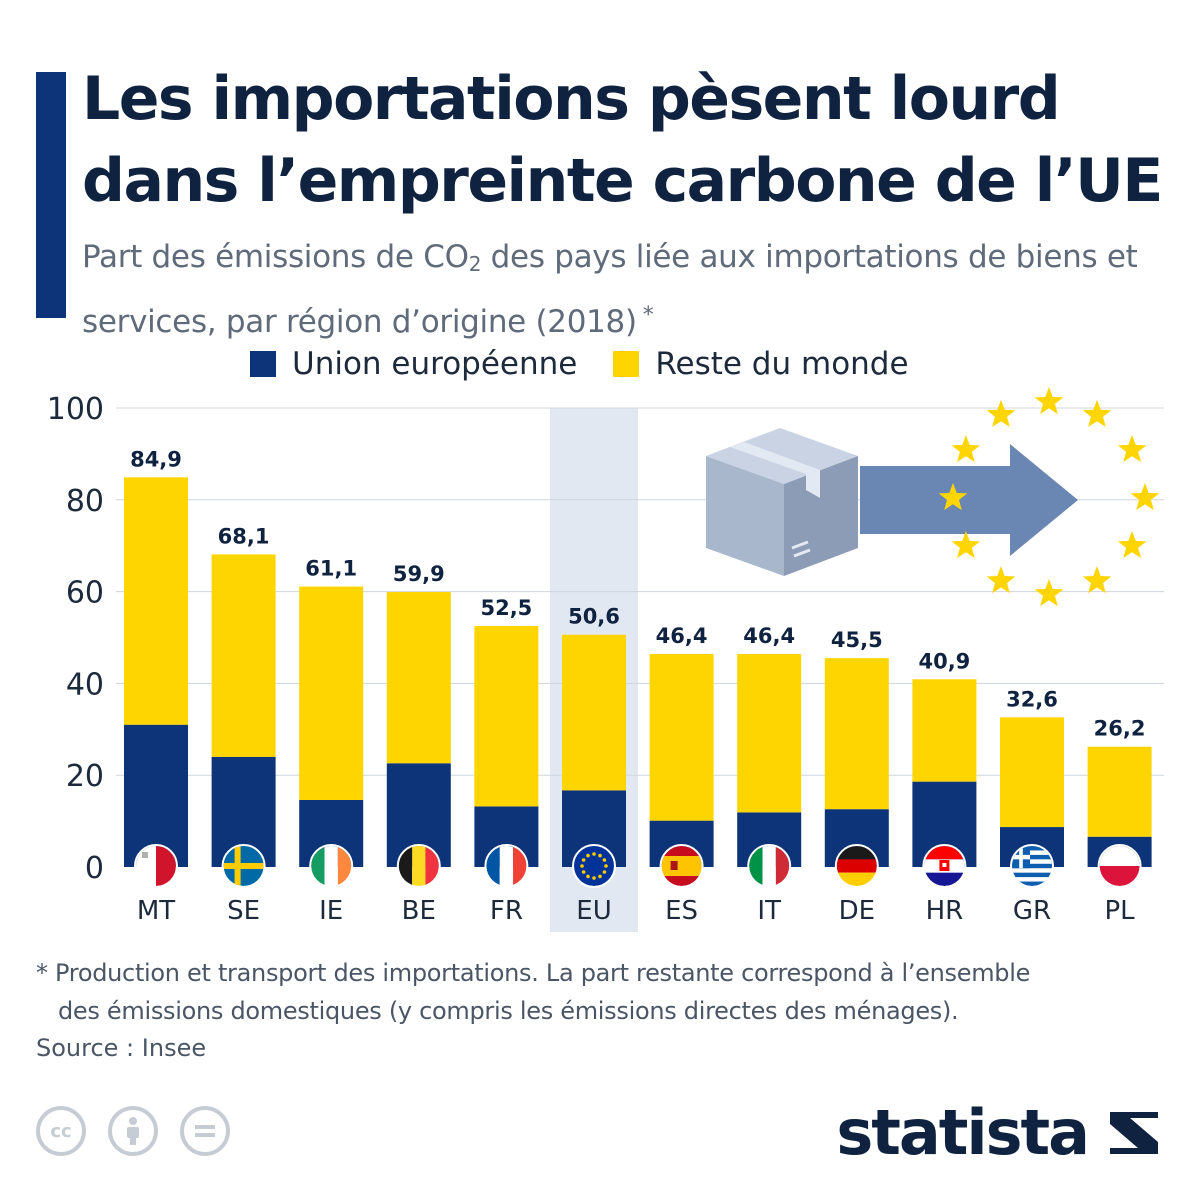 The width and height of the screenshot is (1200, 1200). I want to click on croatia-flag-icon, so click(944, 866).